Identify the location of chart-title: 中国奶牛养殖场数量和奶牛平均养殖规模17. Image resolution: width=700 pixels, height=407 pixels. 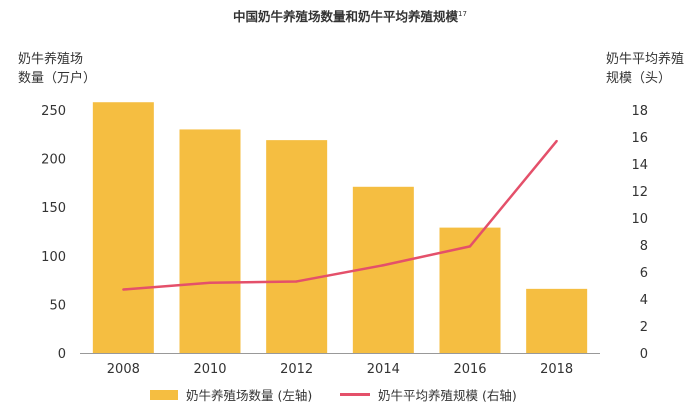
(350, 15).